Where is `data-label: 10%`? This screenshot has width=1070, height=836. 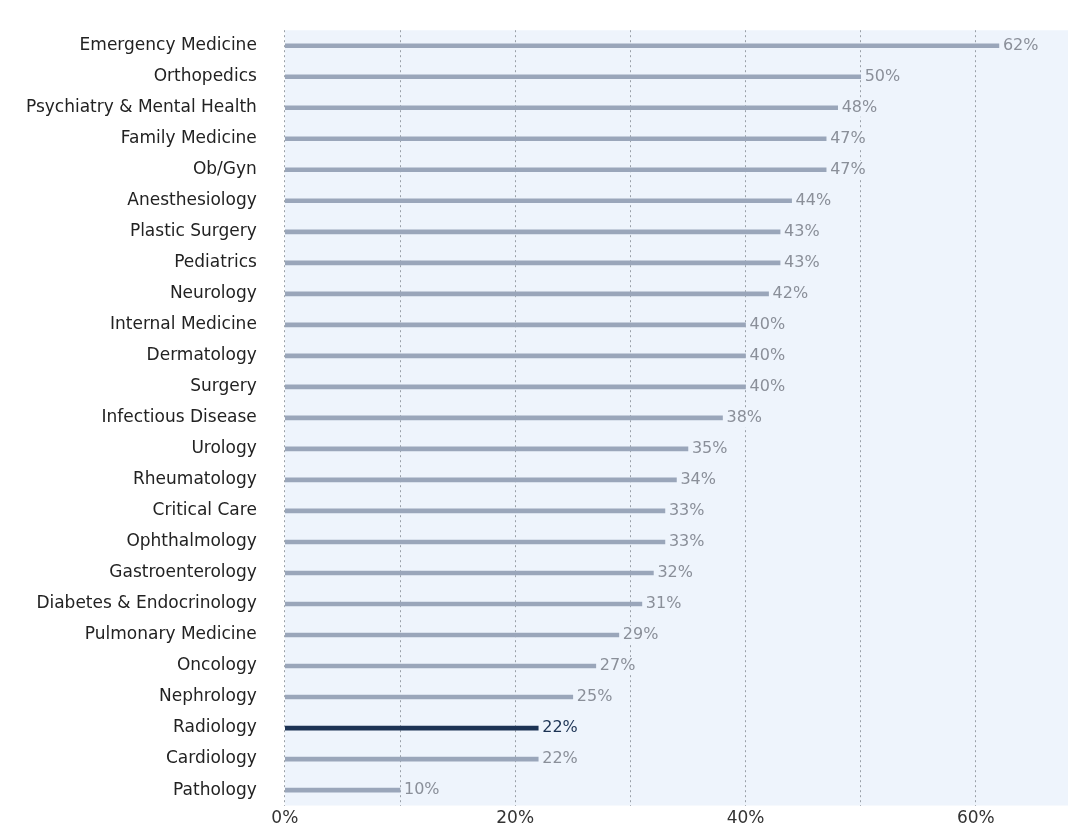
data-label: 10% is located at coordinates (422, 789).